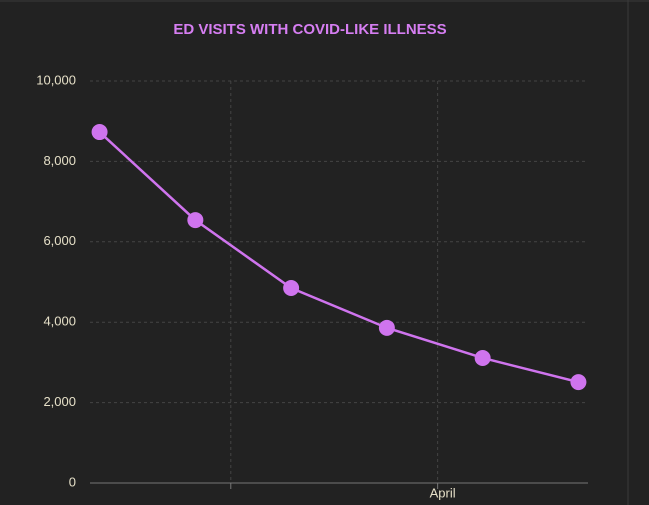 The image size is (649, 505). Describe the element at coordinates (59, 321) in the screenshot. I see `y-tick-label: 4,000` at that location.